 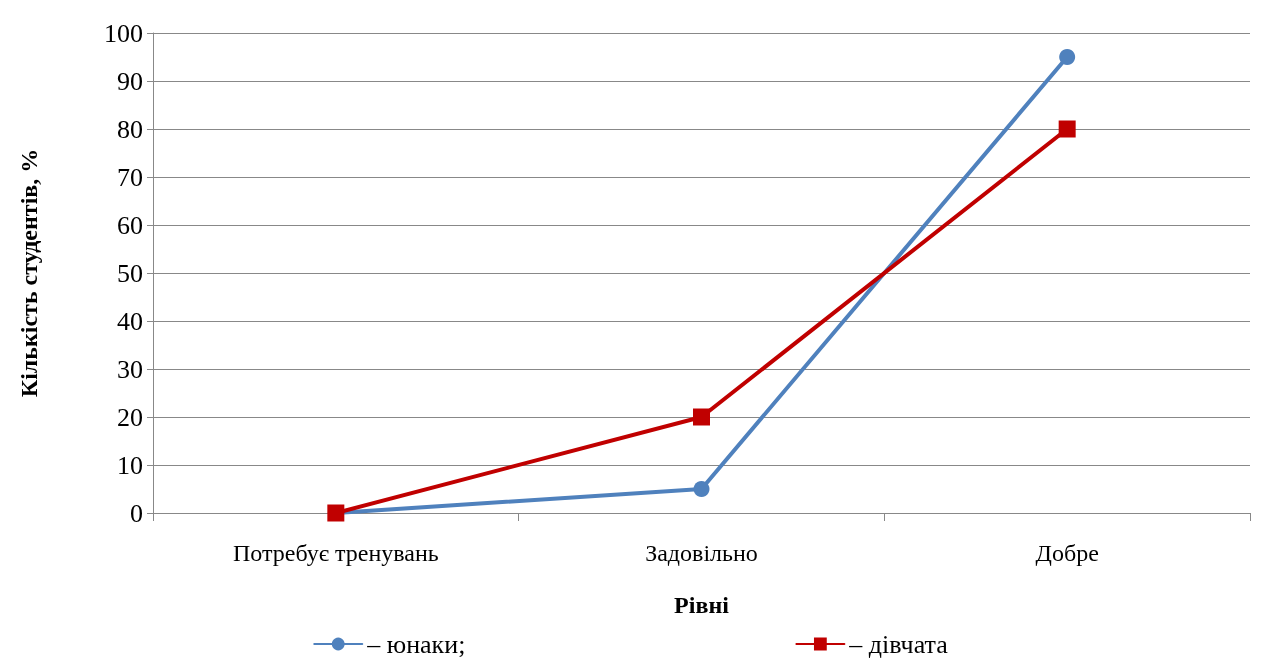 I want to click on y-tick-label: 30, so click(x=130, y=369).